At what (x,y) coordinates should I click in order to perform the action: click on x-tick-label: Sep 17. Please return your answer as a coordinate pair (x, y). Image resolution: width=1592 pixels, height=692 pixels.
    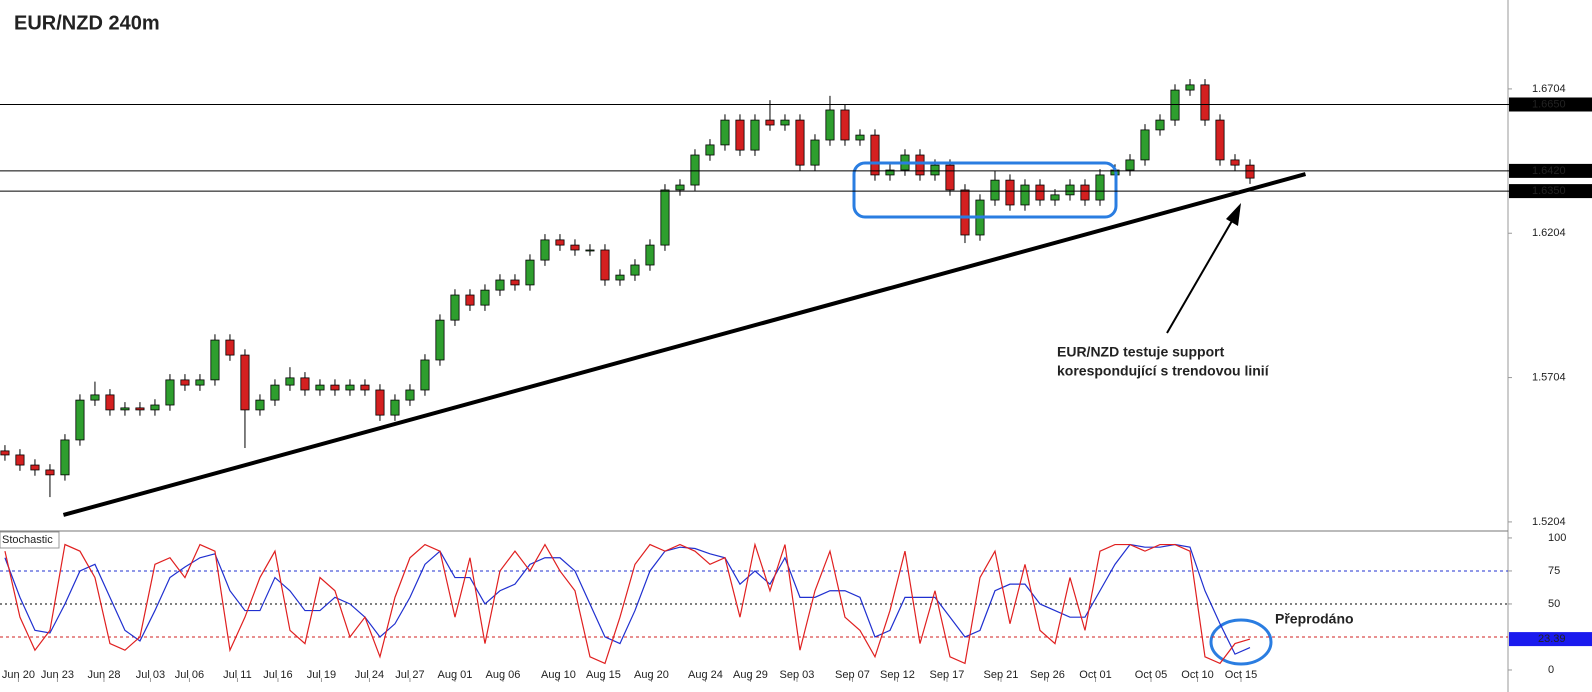
    Looking at the image, I should click on (947, 675).